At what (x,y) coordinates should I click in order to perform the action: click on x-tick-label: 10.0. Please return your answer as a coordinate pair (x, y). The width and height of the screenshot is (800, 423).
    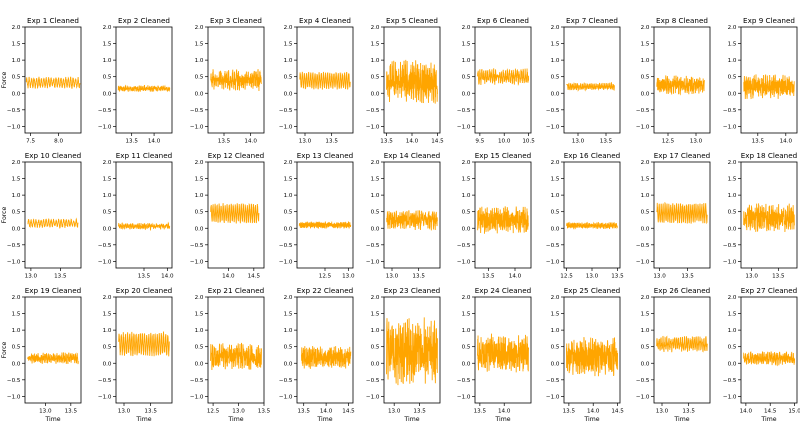
    Looking at the image, I should click on (504, 142).